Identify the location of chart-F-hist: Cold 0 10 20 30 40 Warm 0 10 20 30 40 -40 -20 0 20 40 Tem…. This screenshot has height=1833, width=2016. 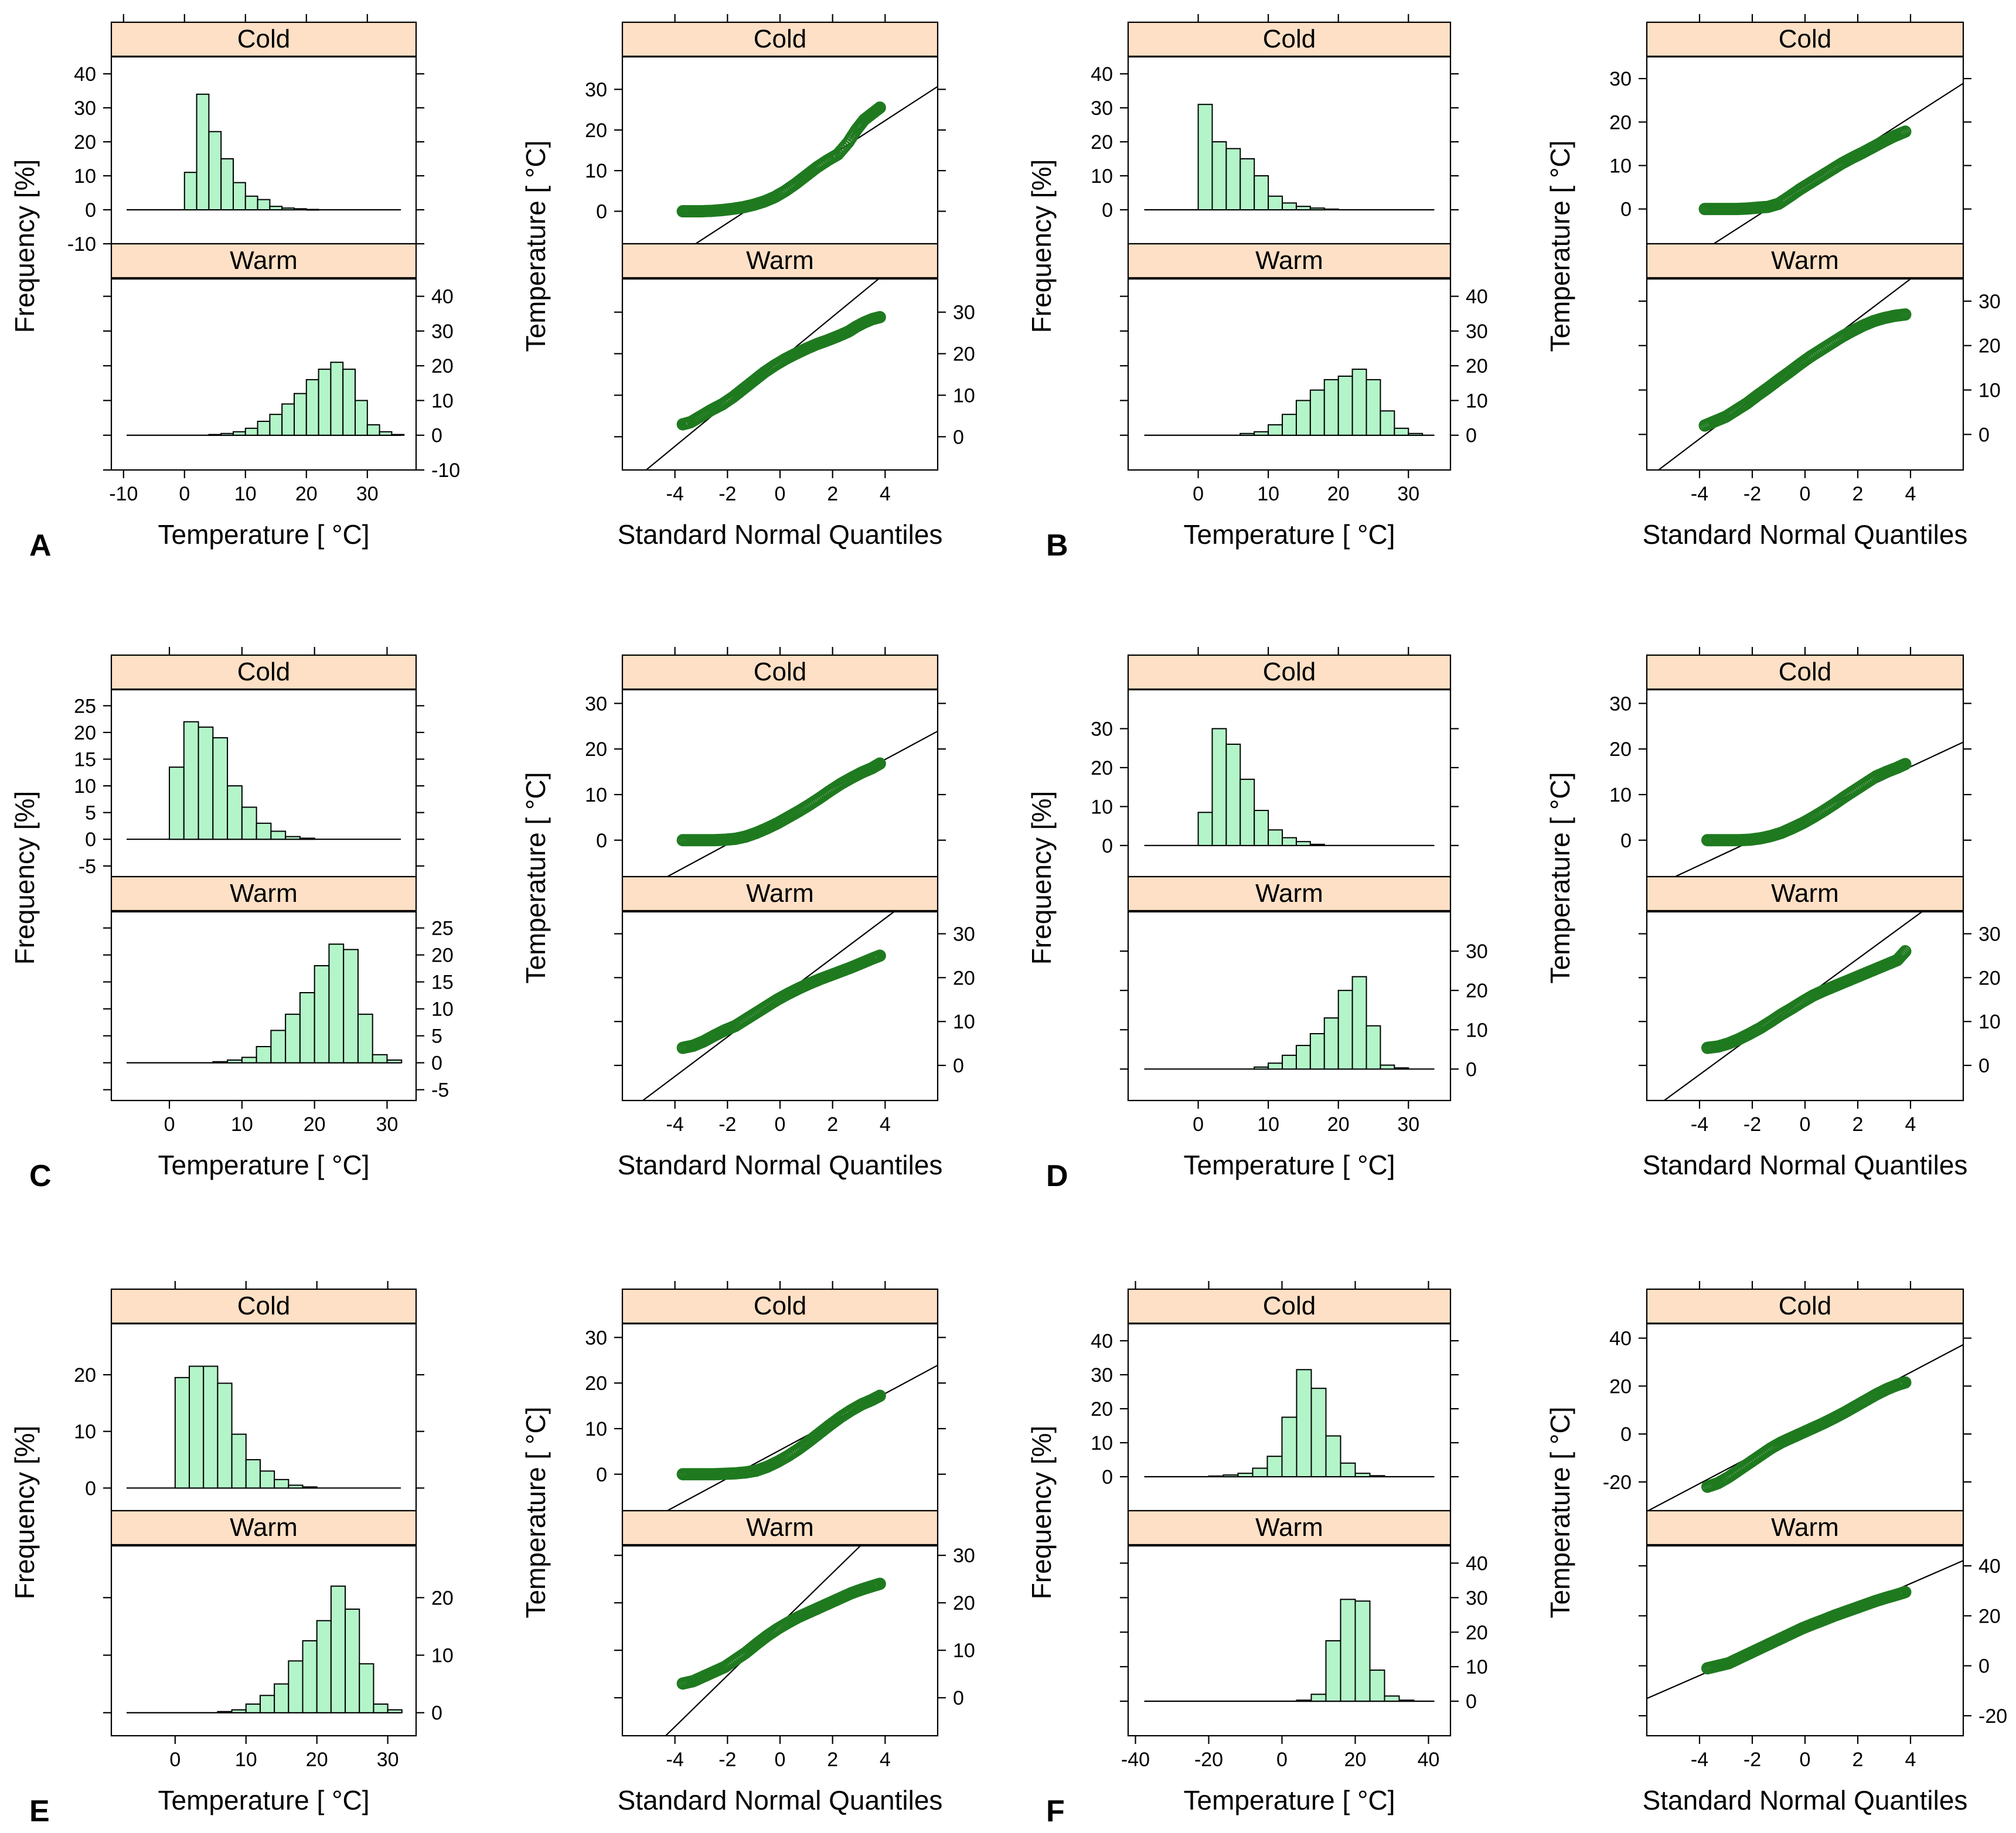
(1257, 1554).